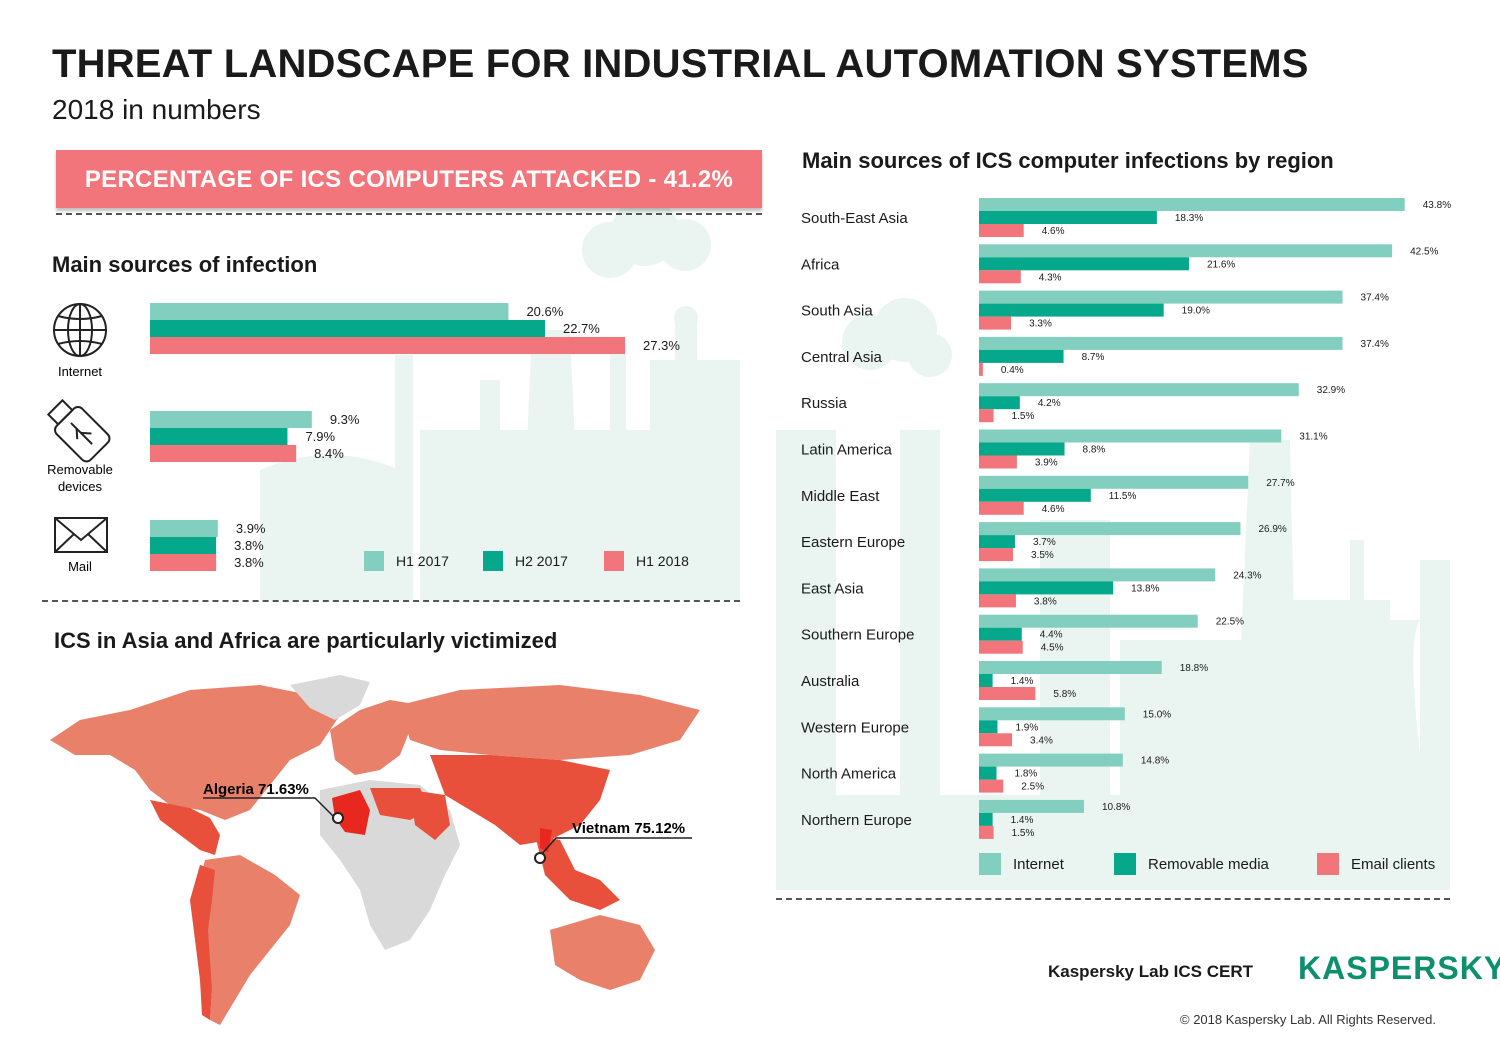 The height and width of the screenshot is (1060, 1500). What do you see at coordinates (1157, 714) in the screenshot?
I see `region-bar-value-label: 15.0%` at bounding box center [1157, 714].